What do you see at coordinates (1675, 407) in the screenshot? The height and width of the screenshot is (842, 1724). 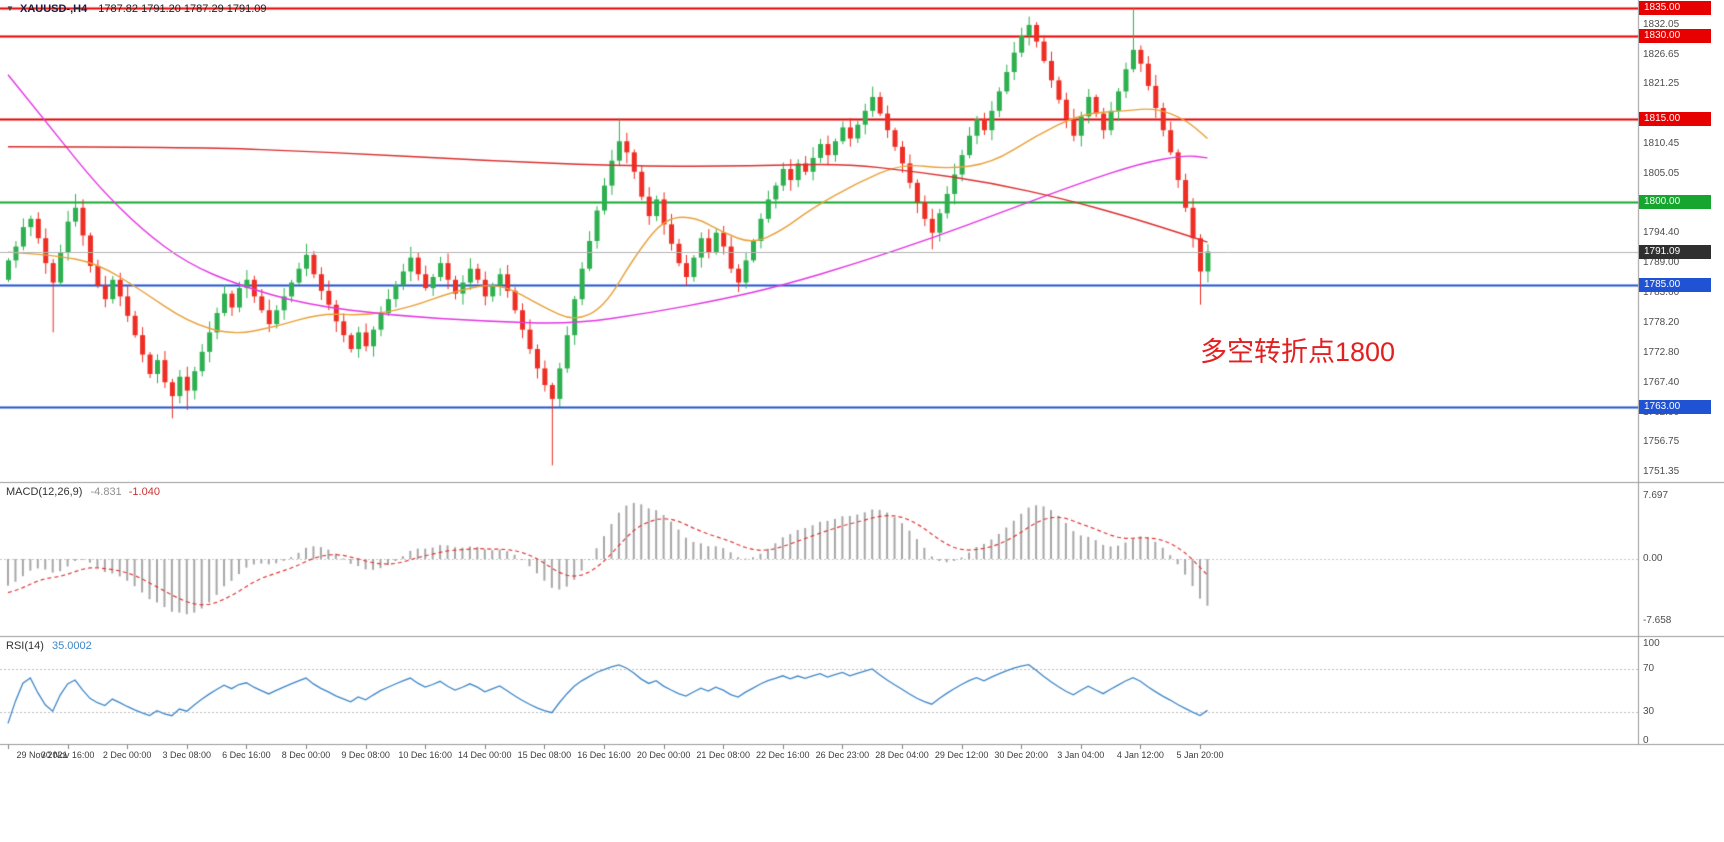 I see `price-line-tag: 1763.00` at bounding box center [1675, 407].